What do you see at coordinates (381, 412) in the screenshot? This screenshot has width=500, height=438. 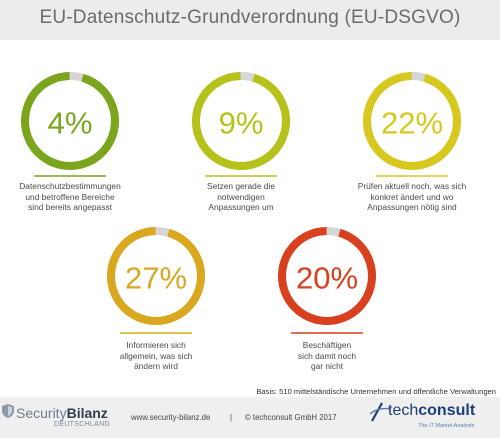 I see `techconsult-swoosh-icon` at bounding box center [381, 412].